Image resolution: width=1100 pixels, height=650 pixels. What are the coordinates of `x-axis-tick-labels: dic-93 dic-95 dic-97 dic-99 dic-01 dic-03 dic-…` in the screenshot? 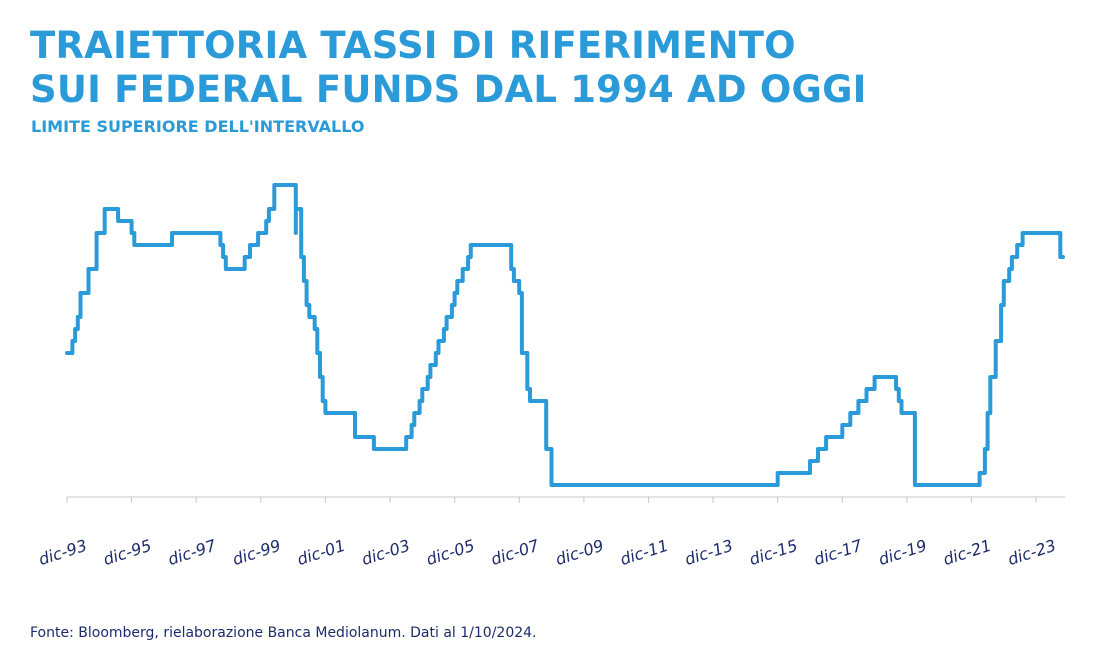 It's located at (547, 552).